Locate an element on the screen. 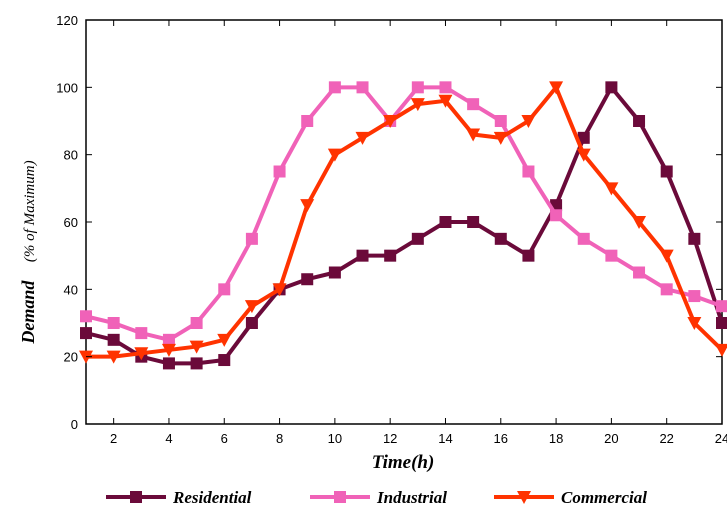 Image resolution: width=727 pixels, height=512 pixels. legend: Residential Industrial Commercial is located at coordinates (376, 497).